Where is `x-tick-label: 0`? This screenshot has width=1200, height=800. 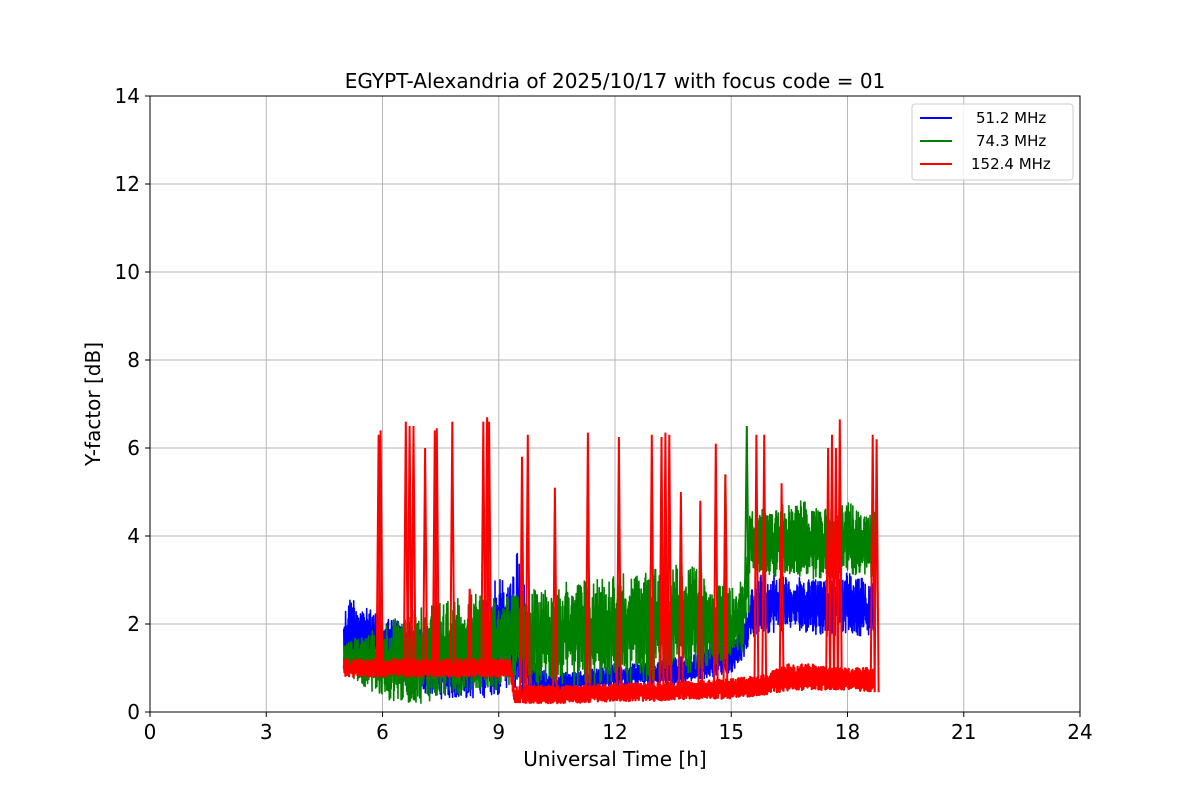 x-tick-label: 0 is located at coordinates (150, 732).